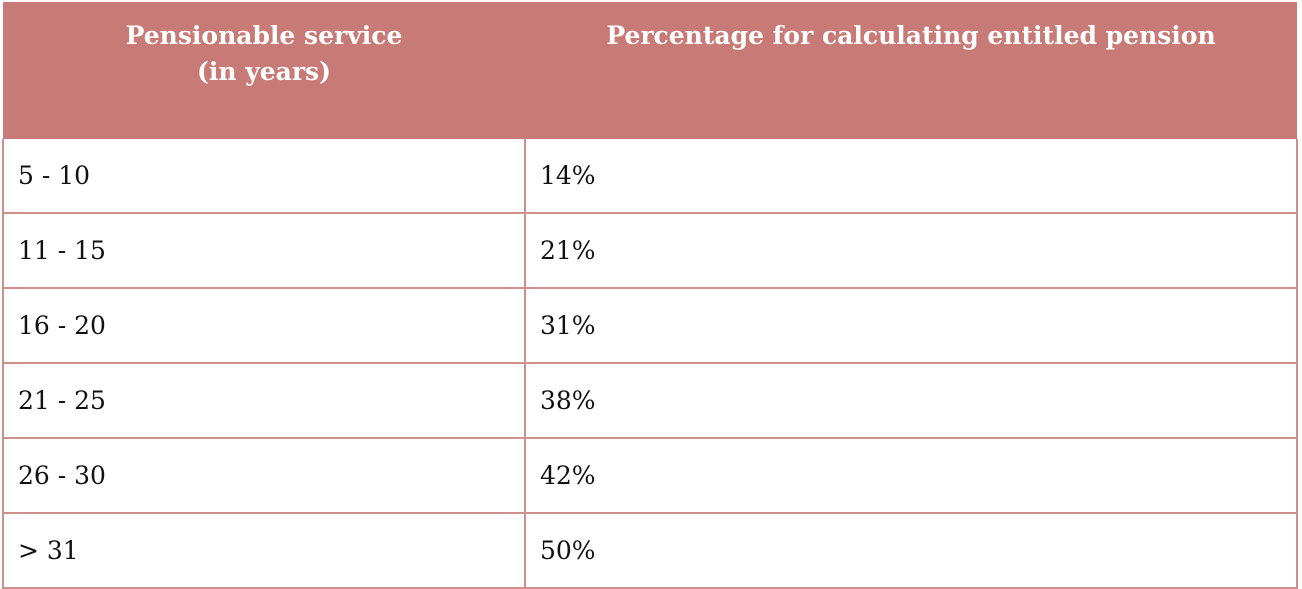 This screenshot has width=1302, height=589. Describe the element at coordinates (264, 475) in the screenshot. I see `service-cell: 26 - 30` at that location.